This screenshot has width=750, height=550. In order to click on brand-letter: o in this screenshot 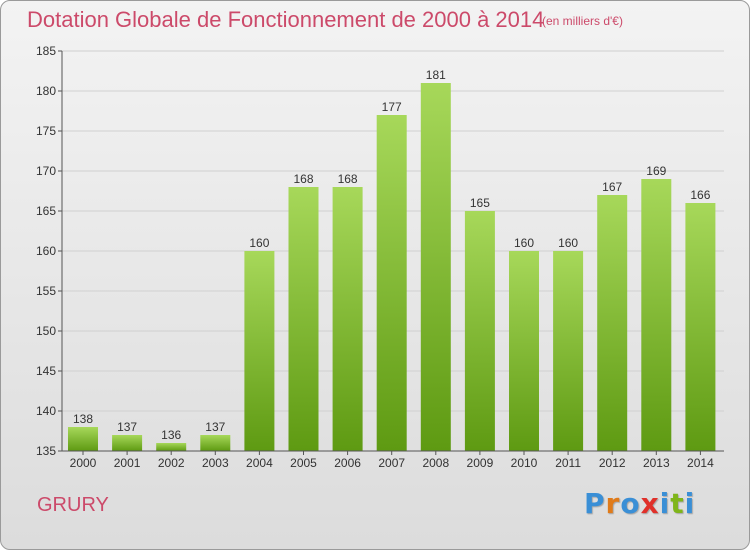, I will do `click(630, 503)`.